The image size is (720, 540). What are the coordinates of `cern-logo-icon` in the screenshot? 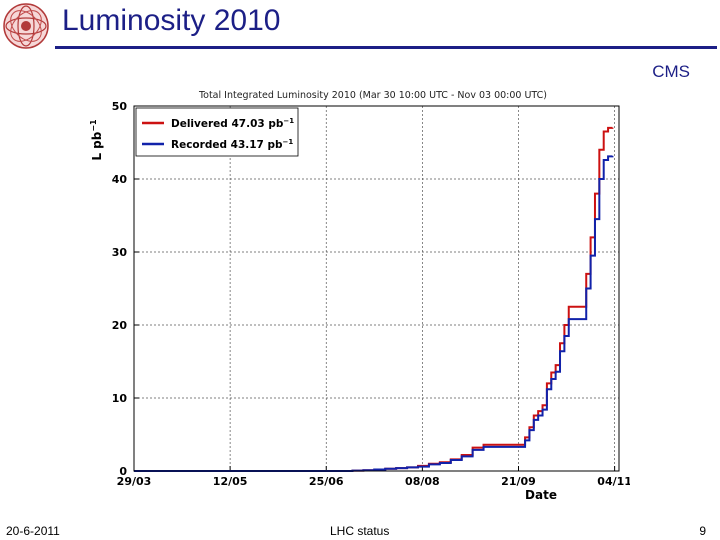 It's located at (26, 26).